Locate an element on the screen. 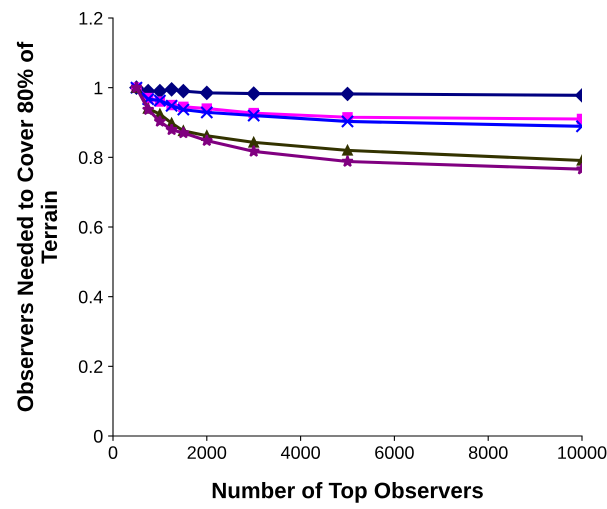  y-tick-label: 0 is located at coordinates (98, 436).